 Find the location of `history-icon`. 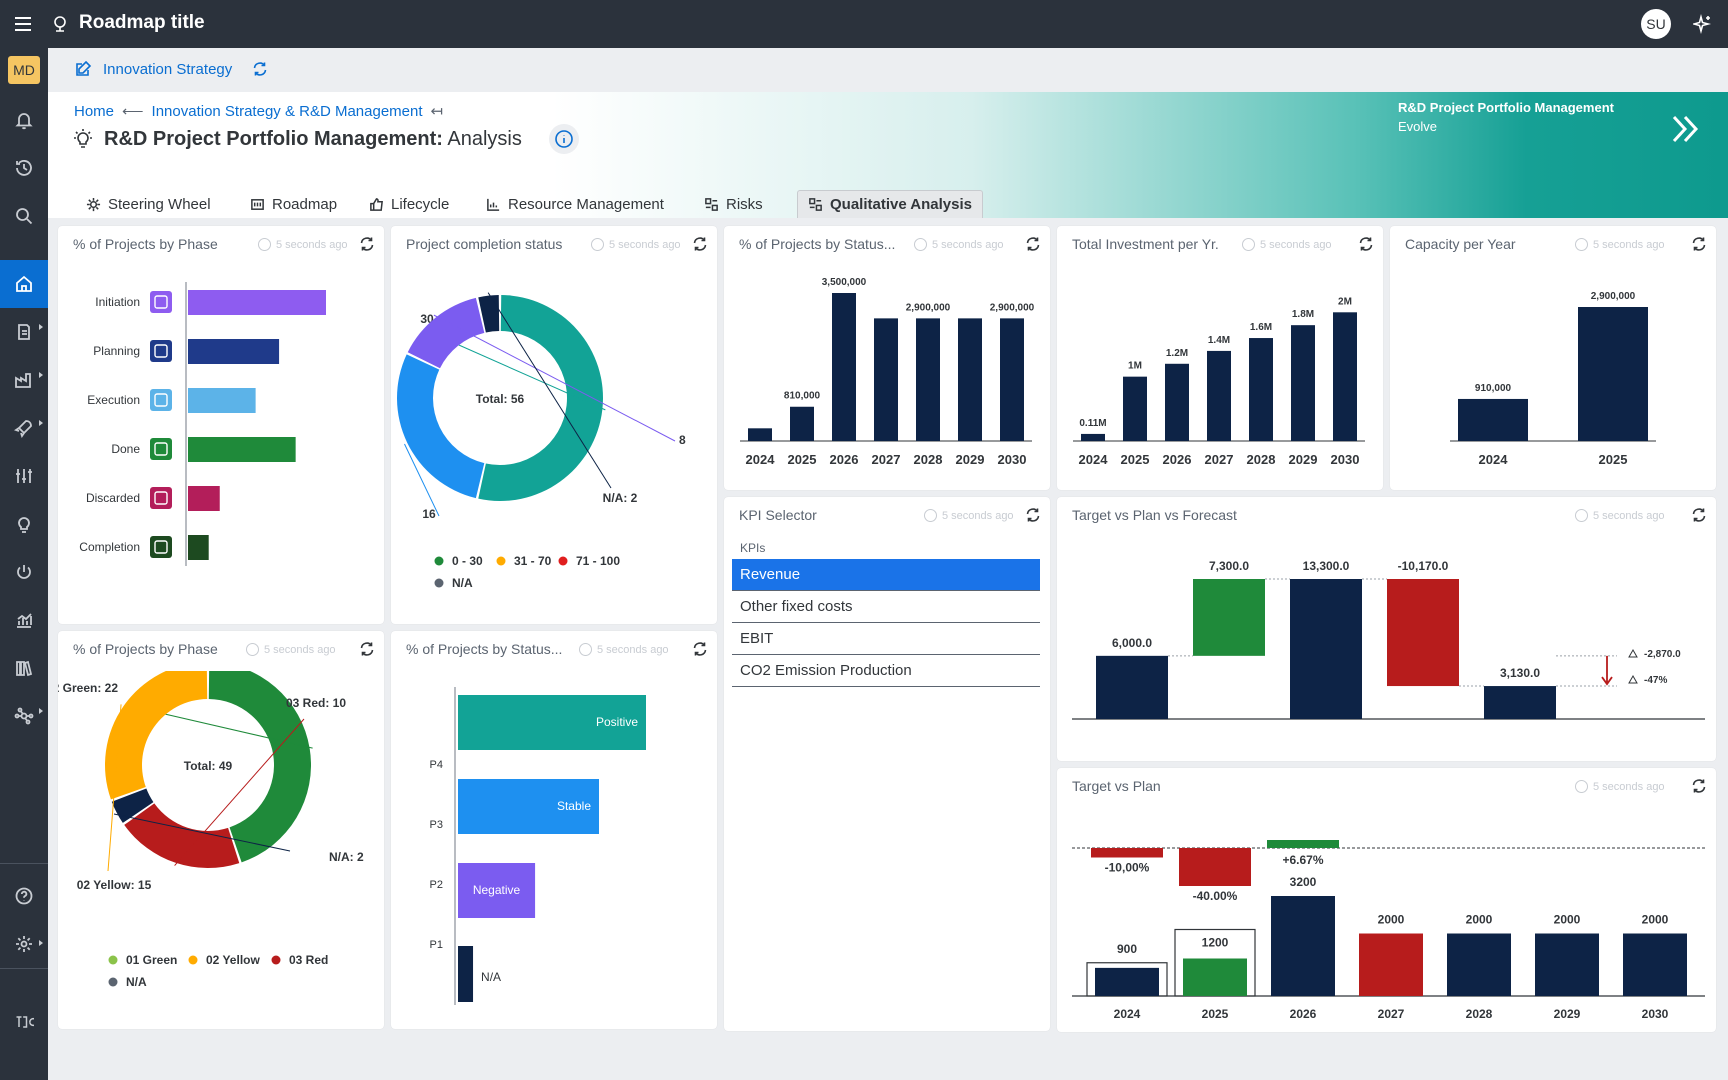

history-icon is located at coordinates (24, 168).